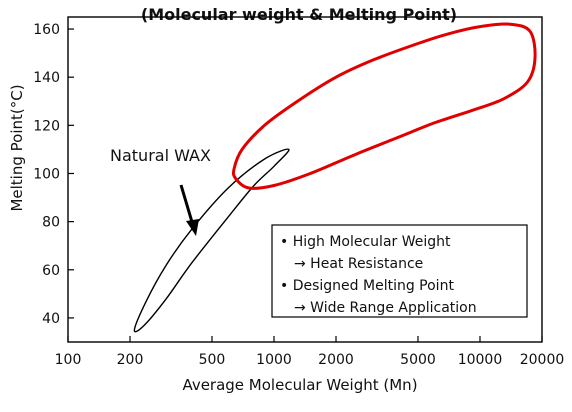 This screenshot has width=572, height=412. I want to click on y-axis: 40 60 80 100 120 140 160, so click(53, 174).